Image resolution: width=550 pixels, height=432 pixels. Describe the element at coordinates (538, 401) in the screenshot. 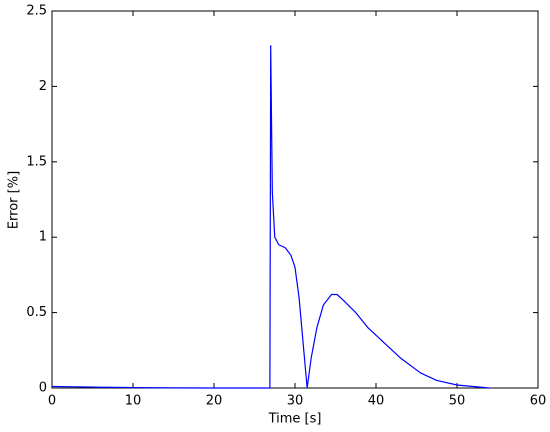

I see `x-tick-label: 60` at that location.